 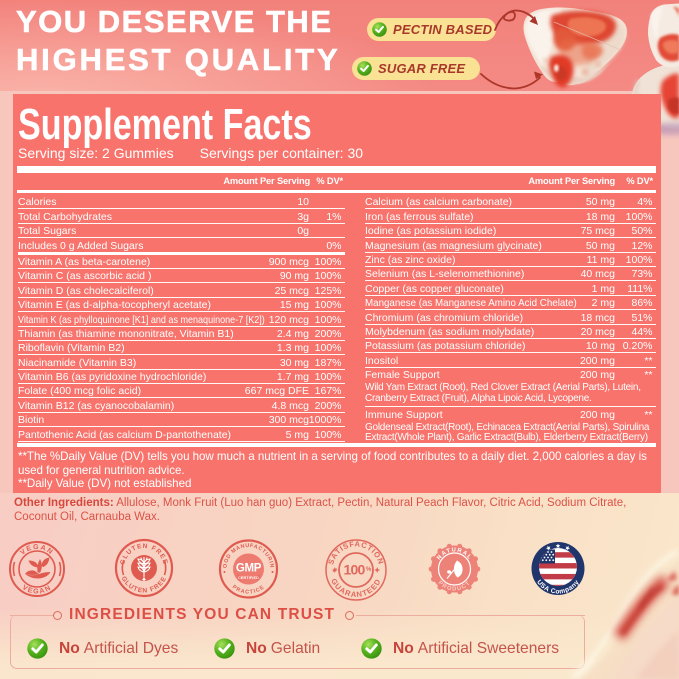 I want to click on svg-text: GUARANTEED, so click(x=356, y=588).